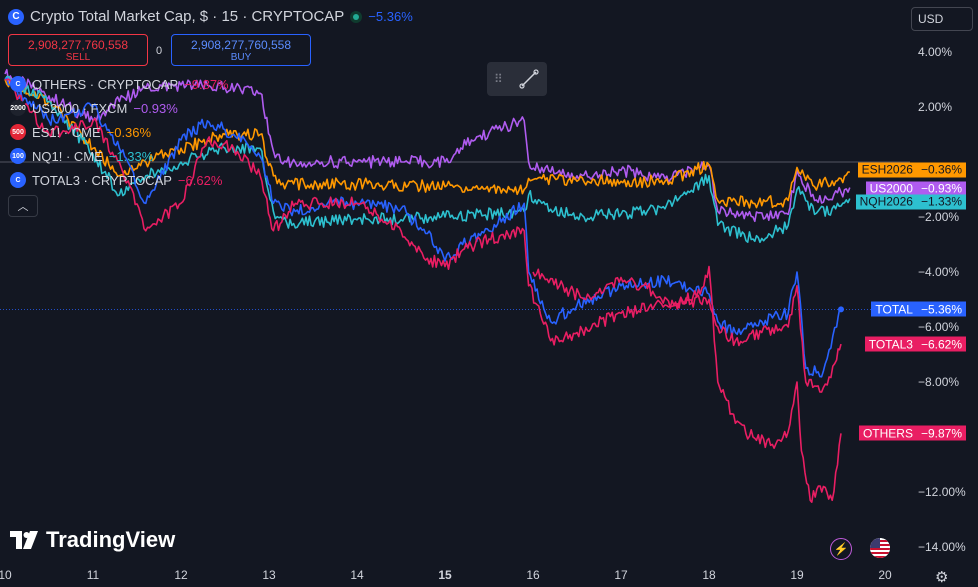  Describe the element at coordinates (886, 202) in the screenshot. I see `price-label-name: NQH2026` at that location.